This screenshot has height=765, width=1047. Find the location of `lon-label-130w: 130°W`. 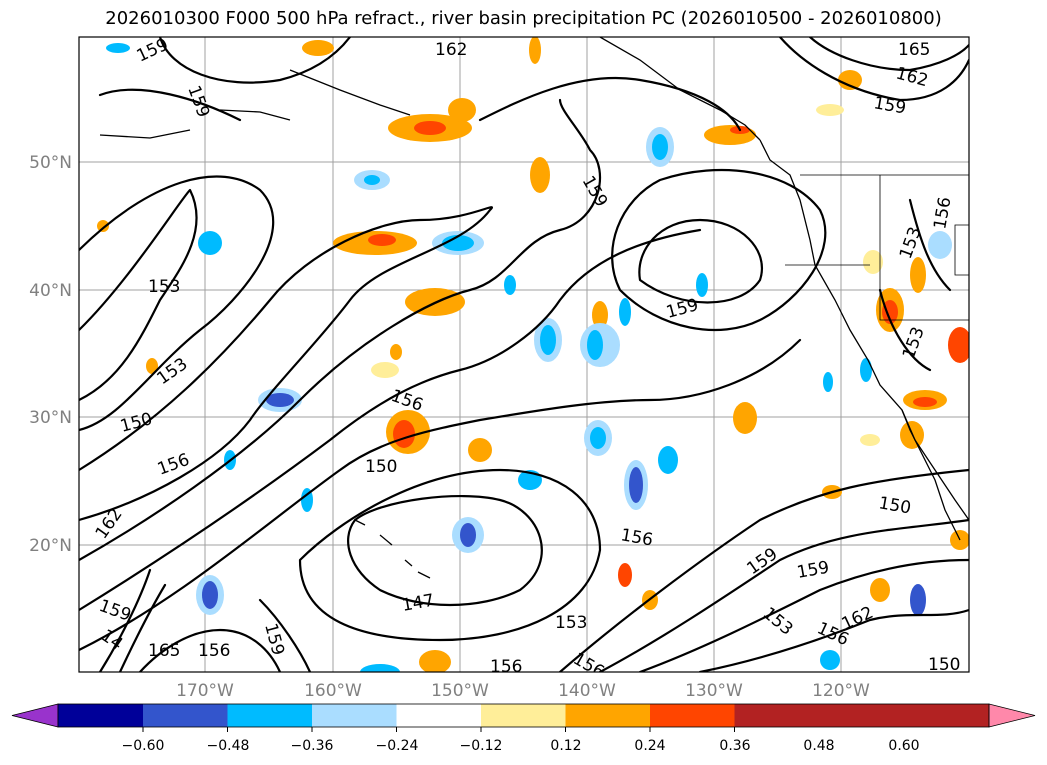

lon-label-130w: 130°W is located at coordinates (714, 691).